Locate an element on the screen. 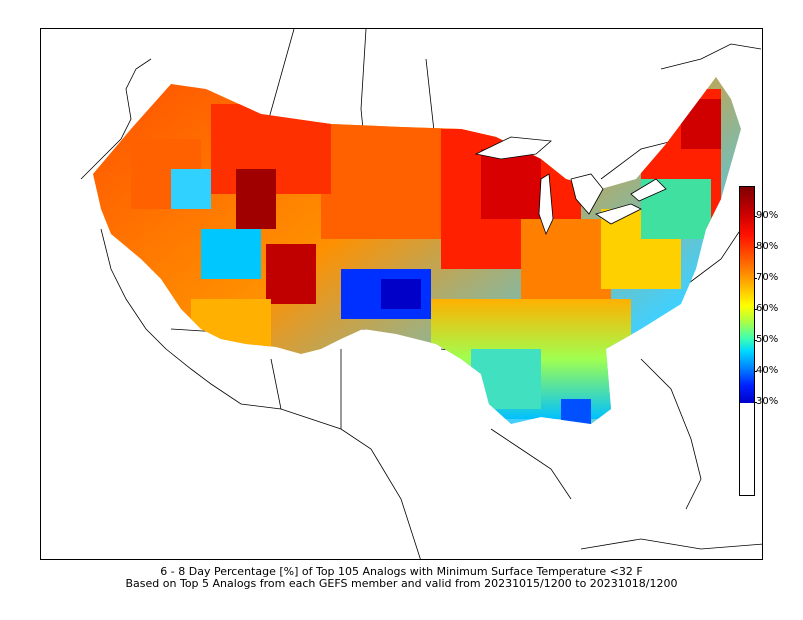 This screenshot has height=620, width=803. colorbar-tick-40: 40% is located at coordinates (766, 370).